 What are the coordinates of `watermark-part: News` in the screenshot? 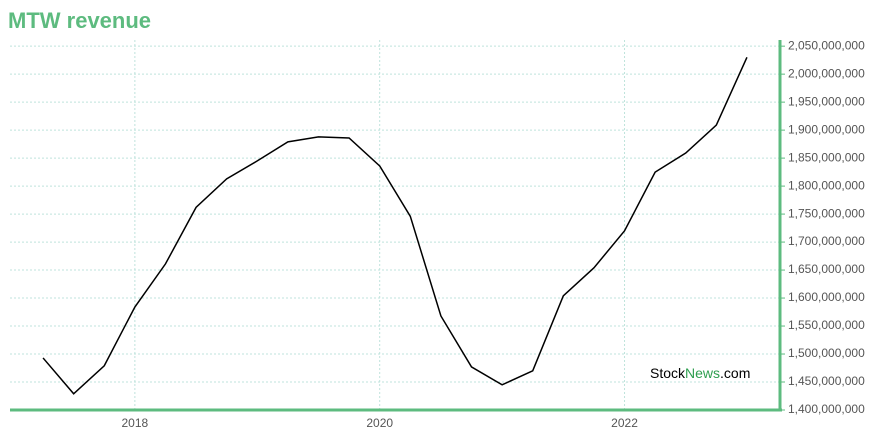 It's located at (702, 373).